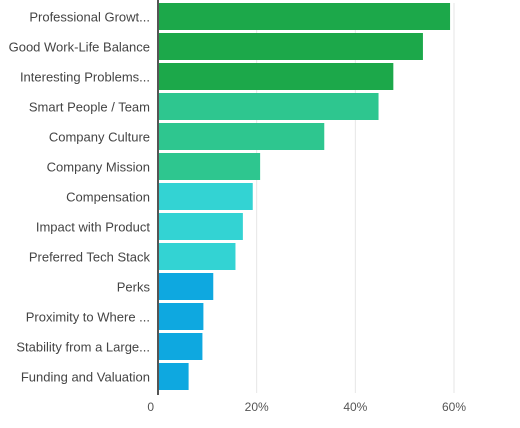 The height and width of the screenshot is (428, 520). I want to click on category-label: Impact with Product, so click(93, 227).